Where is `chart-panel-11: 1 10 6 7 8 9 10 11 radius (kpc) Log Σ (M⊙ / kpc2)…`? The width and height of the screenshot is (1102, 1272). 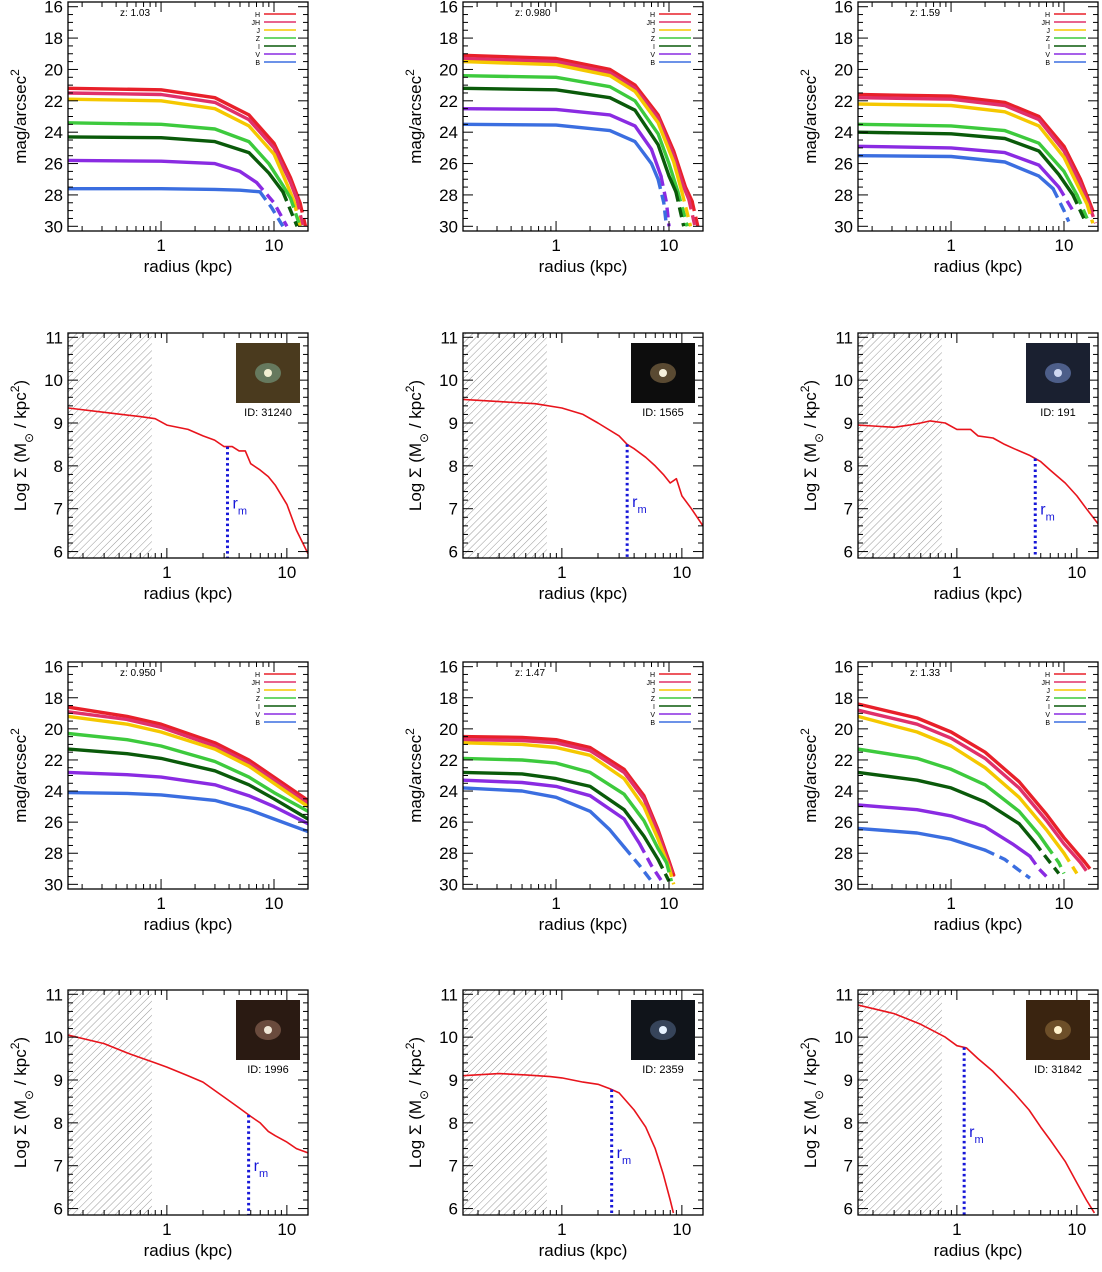 chart-panel-11: 1 10 6 7 8 9 10 11 radius (kpc) Log Σ (M⊙ / kpc2)… is located at coordinates (553, 1122).